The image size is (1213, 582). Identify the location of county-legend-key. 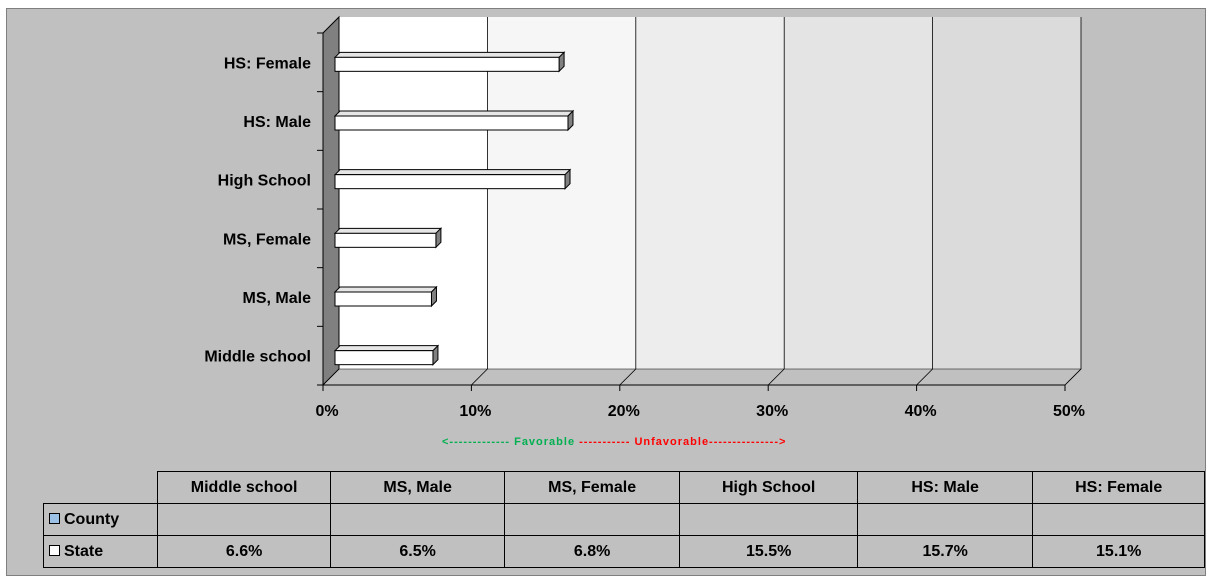
(54, 518).